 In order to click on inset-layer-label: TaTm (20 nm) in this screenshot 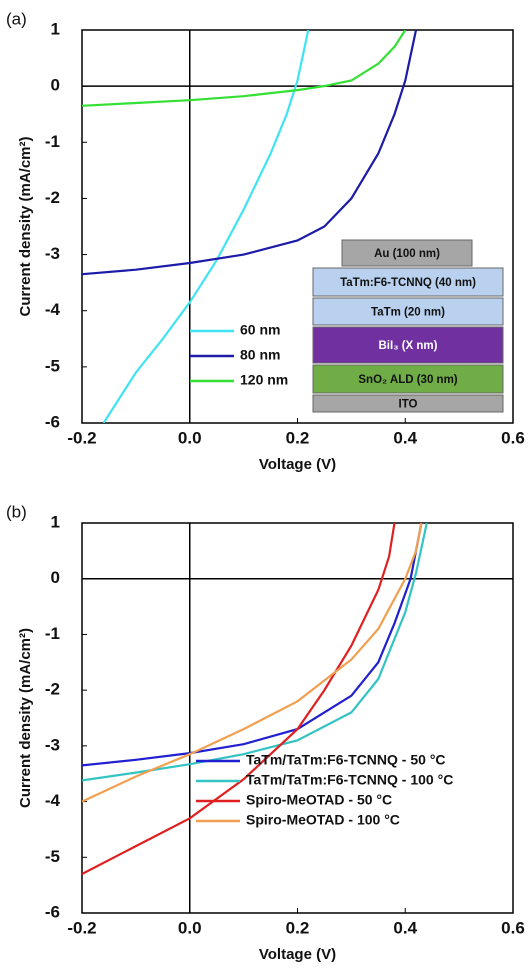, I will do `click(408, 313)`.